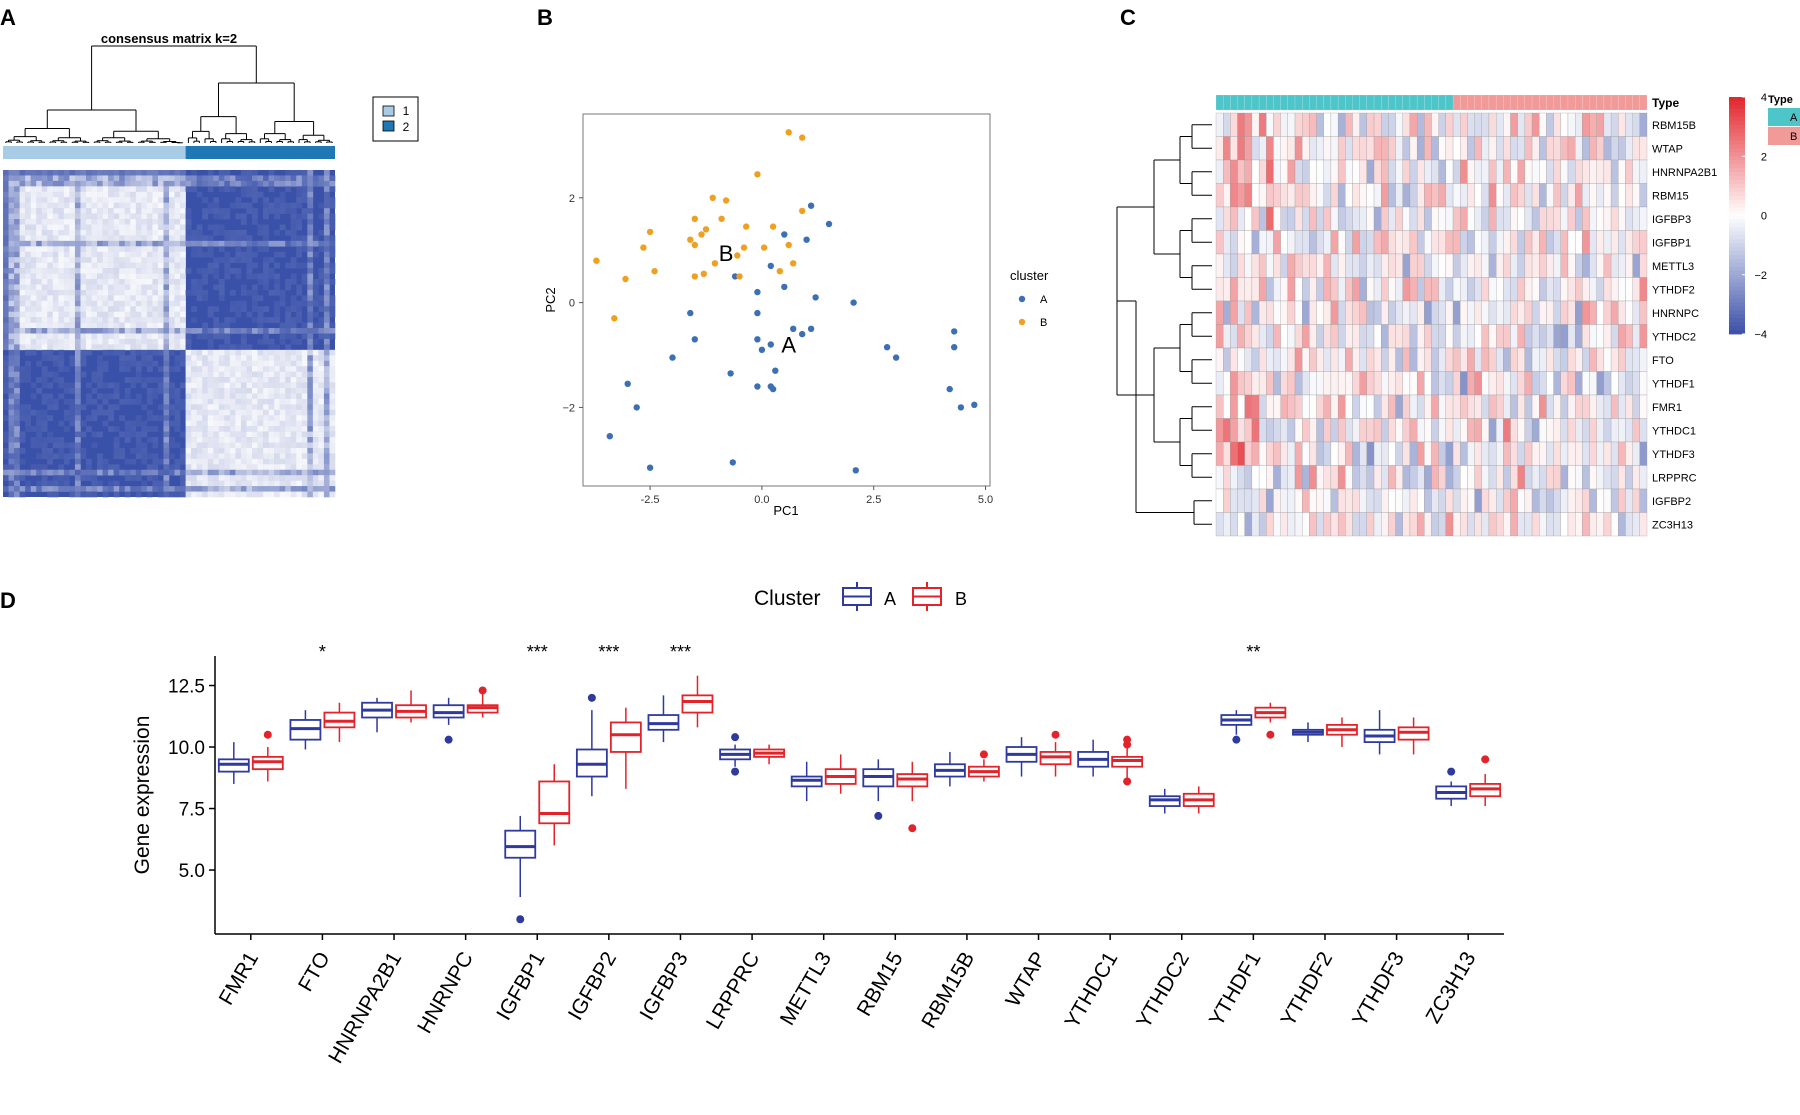  I want to click on consensus-title: consensus matrix k=2, so click(169, 38).